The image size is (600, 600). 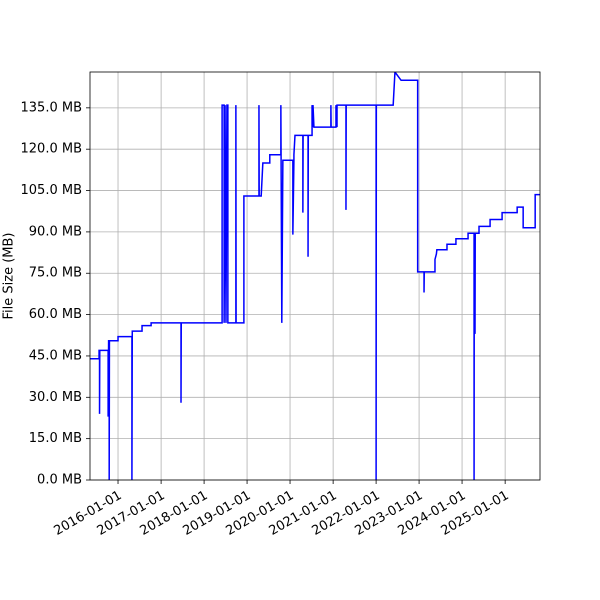 I want to click on y-tick-label: 105.0 MB, so click(x=51, y=190).